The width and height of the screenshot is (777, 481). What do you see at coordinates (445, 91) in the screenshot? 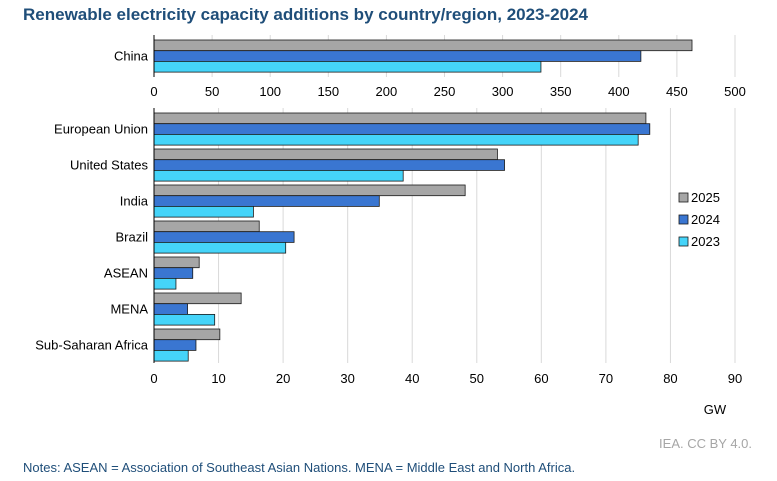
I see `x-tick-label: 250` at bounding box center [445, 91].